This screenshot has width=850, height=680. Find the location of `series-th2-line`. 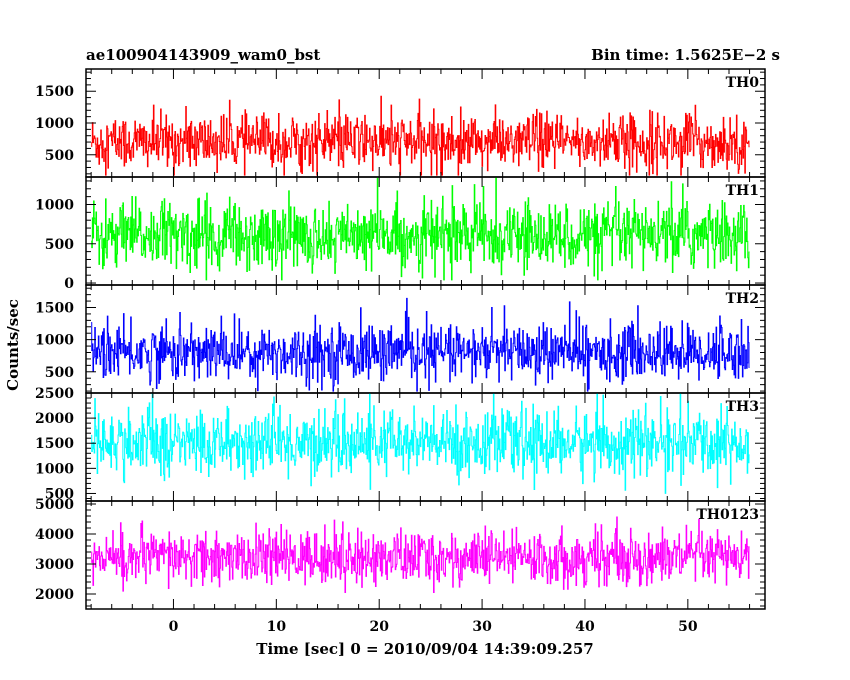

series-th2-line is located at coordinates (420, 344).